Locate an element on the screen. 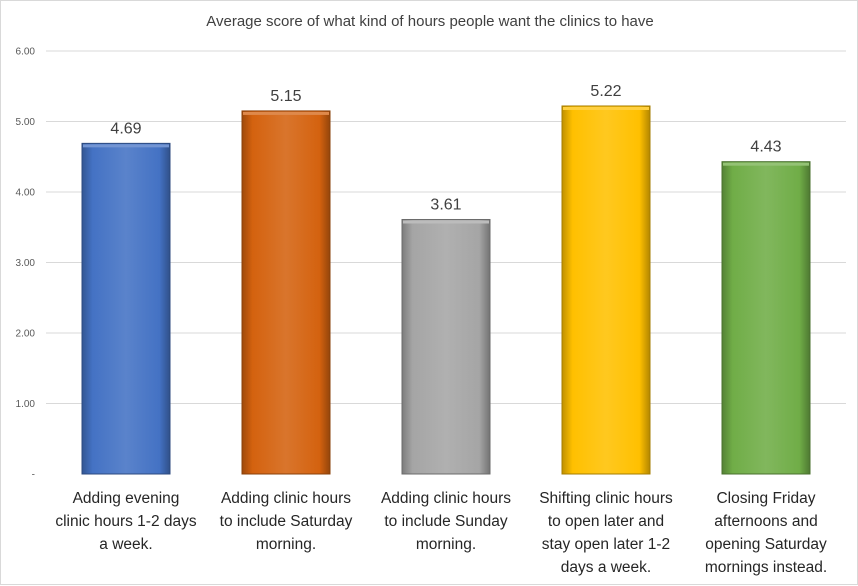 Image resolution: width=858 pixels, height=586 pixels. x-category-label: days a week. is located at coordinates (606, 567).